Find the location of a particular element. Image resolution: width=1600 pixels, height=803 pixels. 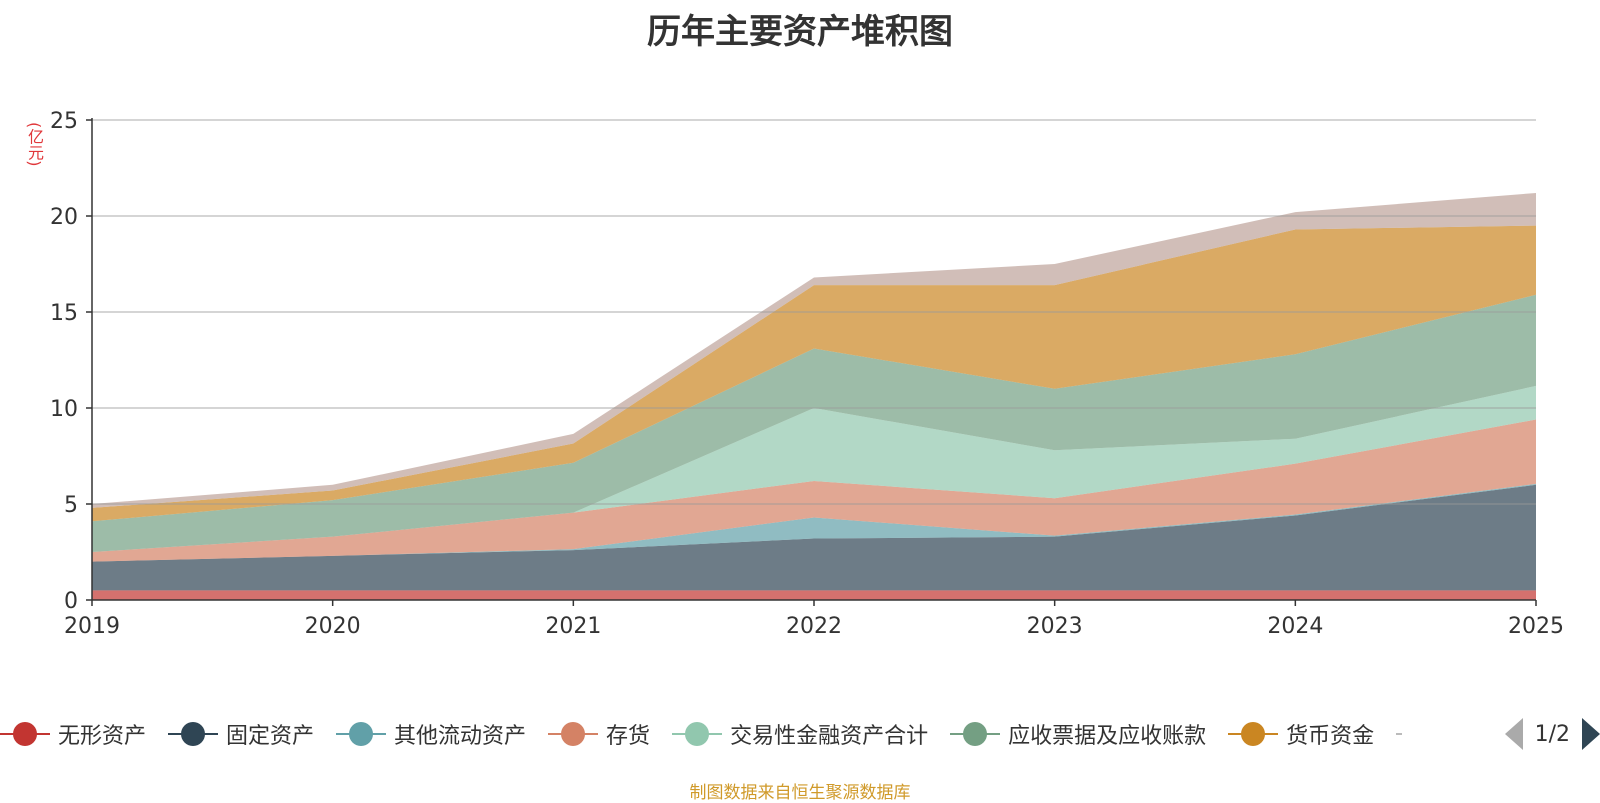

legend-label: 固定资产 is located at coordinates (270, 736).